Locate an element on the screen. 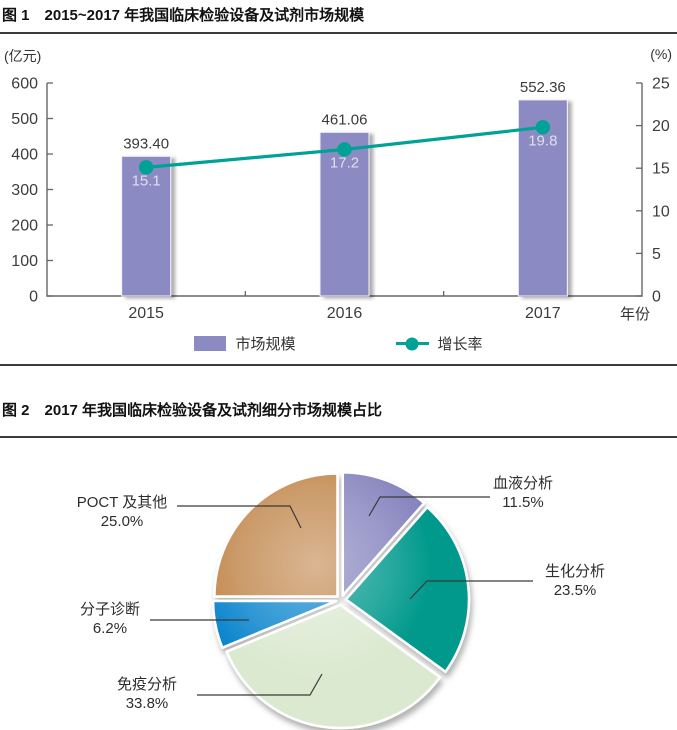  legend-label-market-size: 市场规模 is located at coordinates (265, 344).